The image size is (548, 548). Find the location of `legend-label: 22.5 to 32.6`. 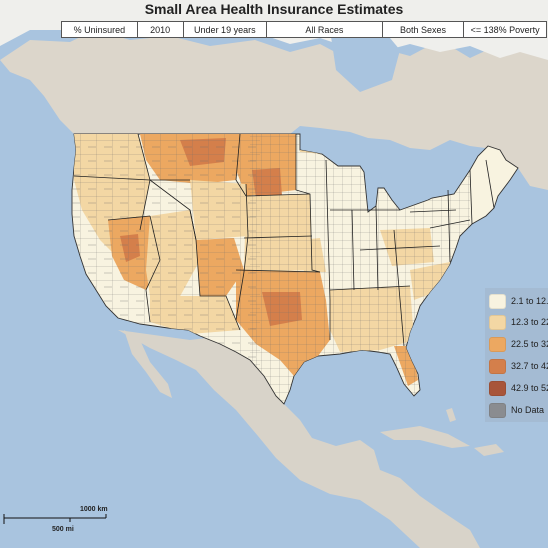

legend-label: 22.5 to 32.6 is located at coordinates (529, 344).